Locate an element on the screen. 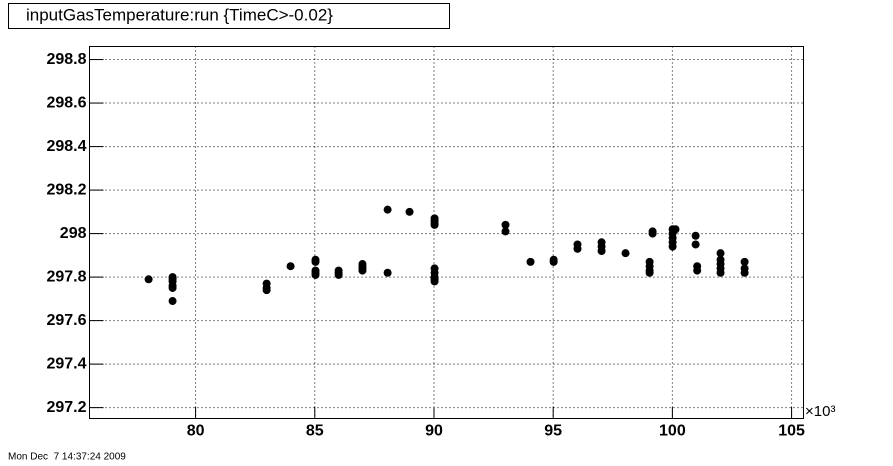 Image resolution: width=893 pixels, height=466 pixels. y-tick-label: 298 is located at coordinates (73, 233).